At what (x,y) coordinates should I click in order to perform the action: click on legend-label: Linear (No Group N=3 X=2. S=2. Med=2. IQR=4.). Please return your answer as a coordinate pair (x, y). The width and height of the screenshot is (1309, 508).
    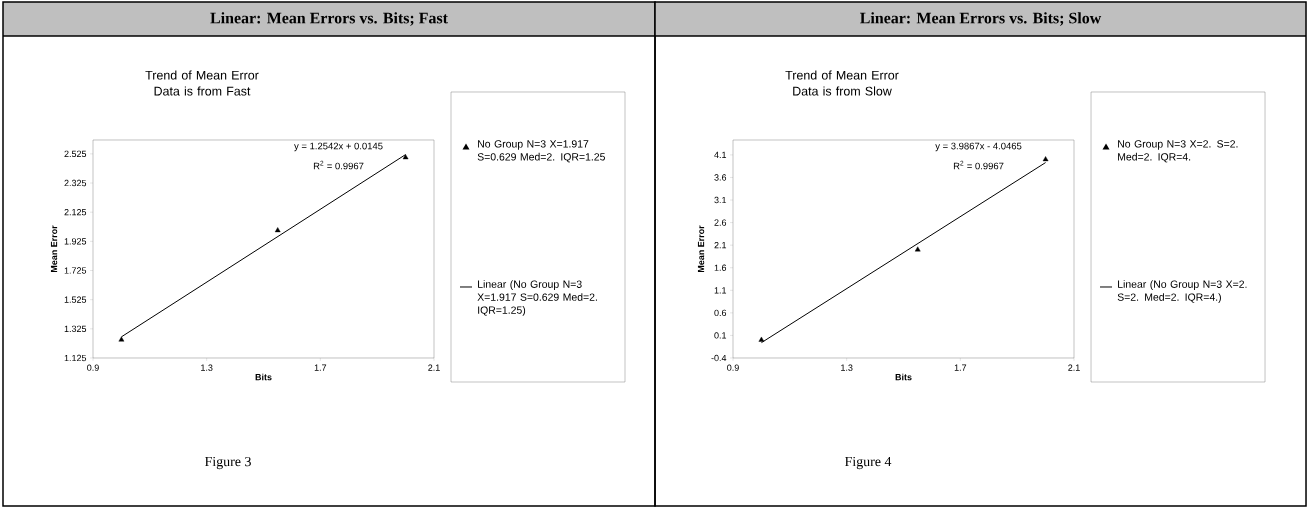
    Looking at the image, I should click on (1182, 291).